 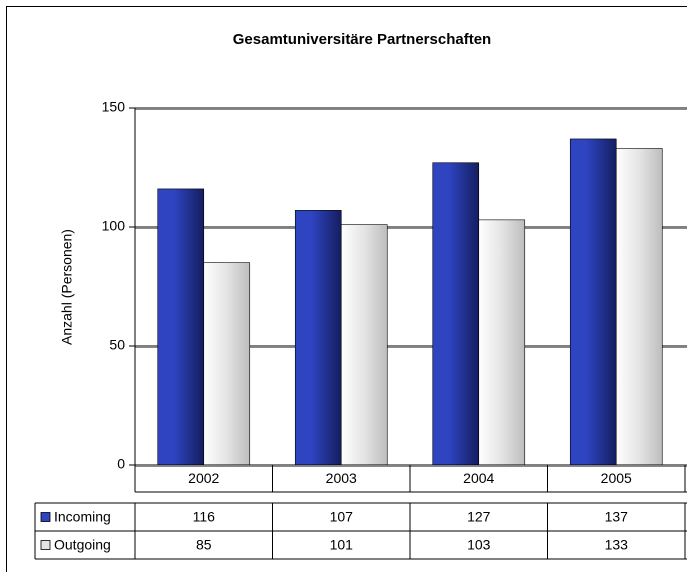 What do you see at coordinates (114, 107) in the screenshot?
I see `y-tick-label: 150` at bounding box center [114, 107].